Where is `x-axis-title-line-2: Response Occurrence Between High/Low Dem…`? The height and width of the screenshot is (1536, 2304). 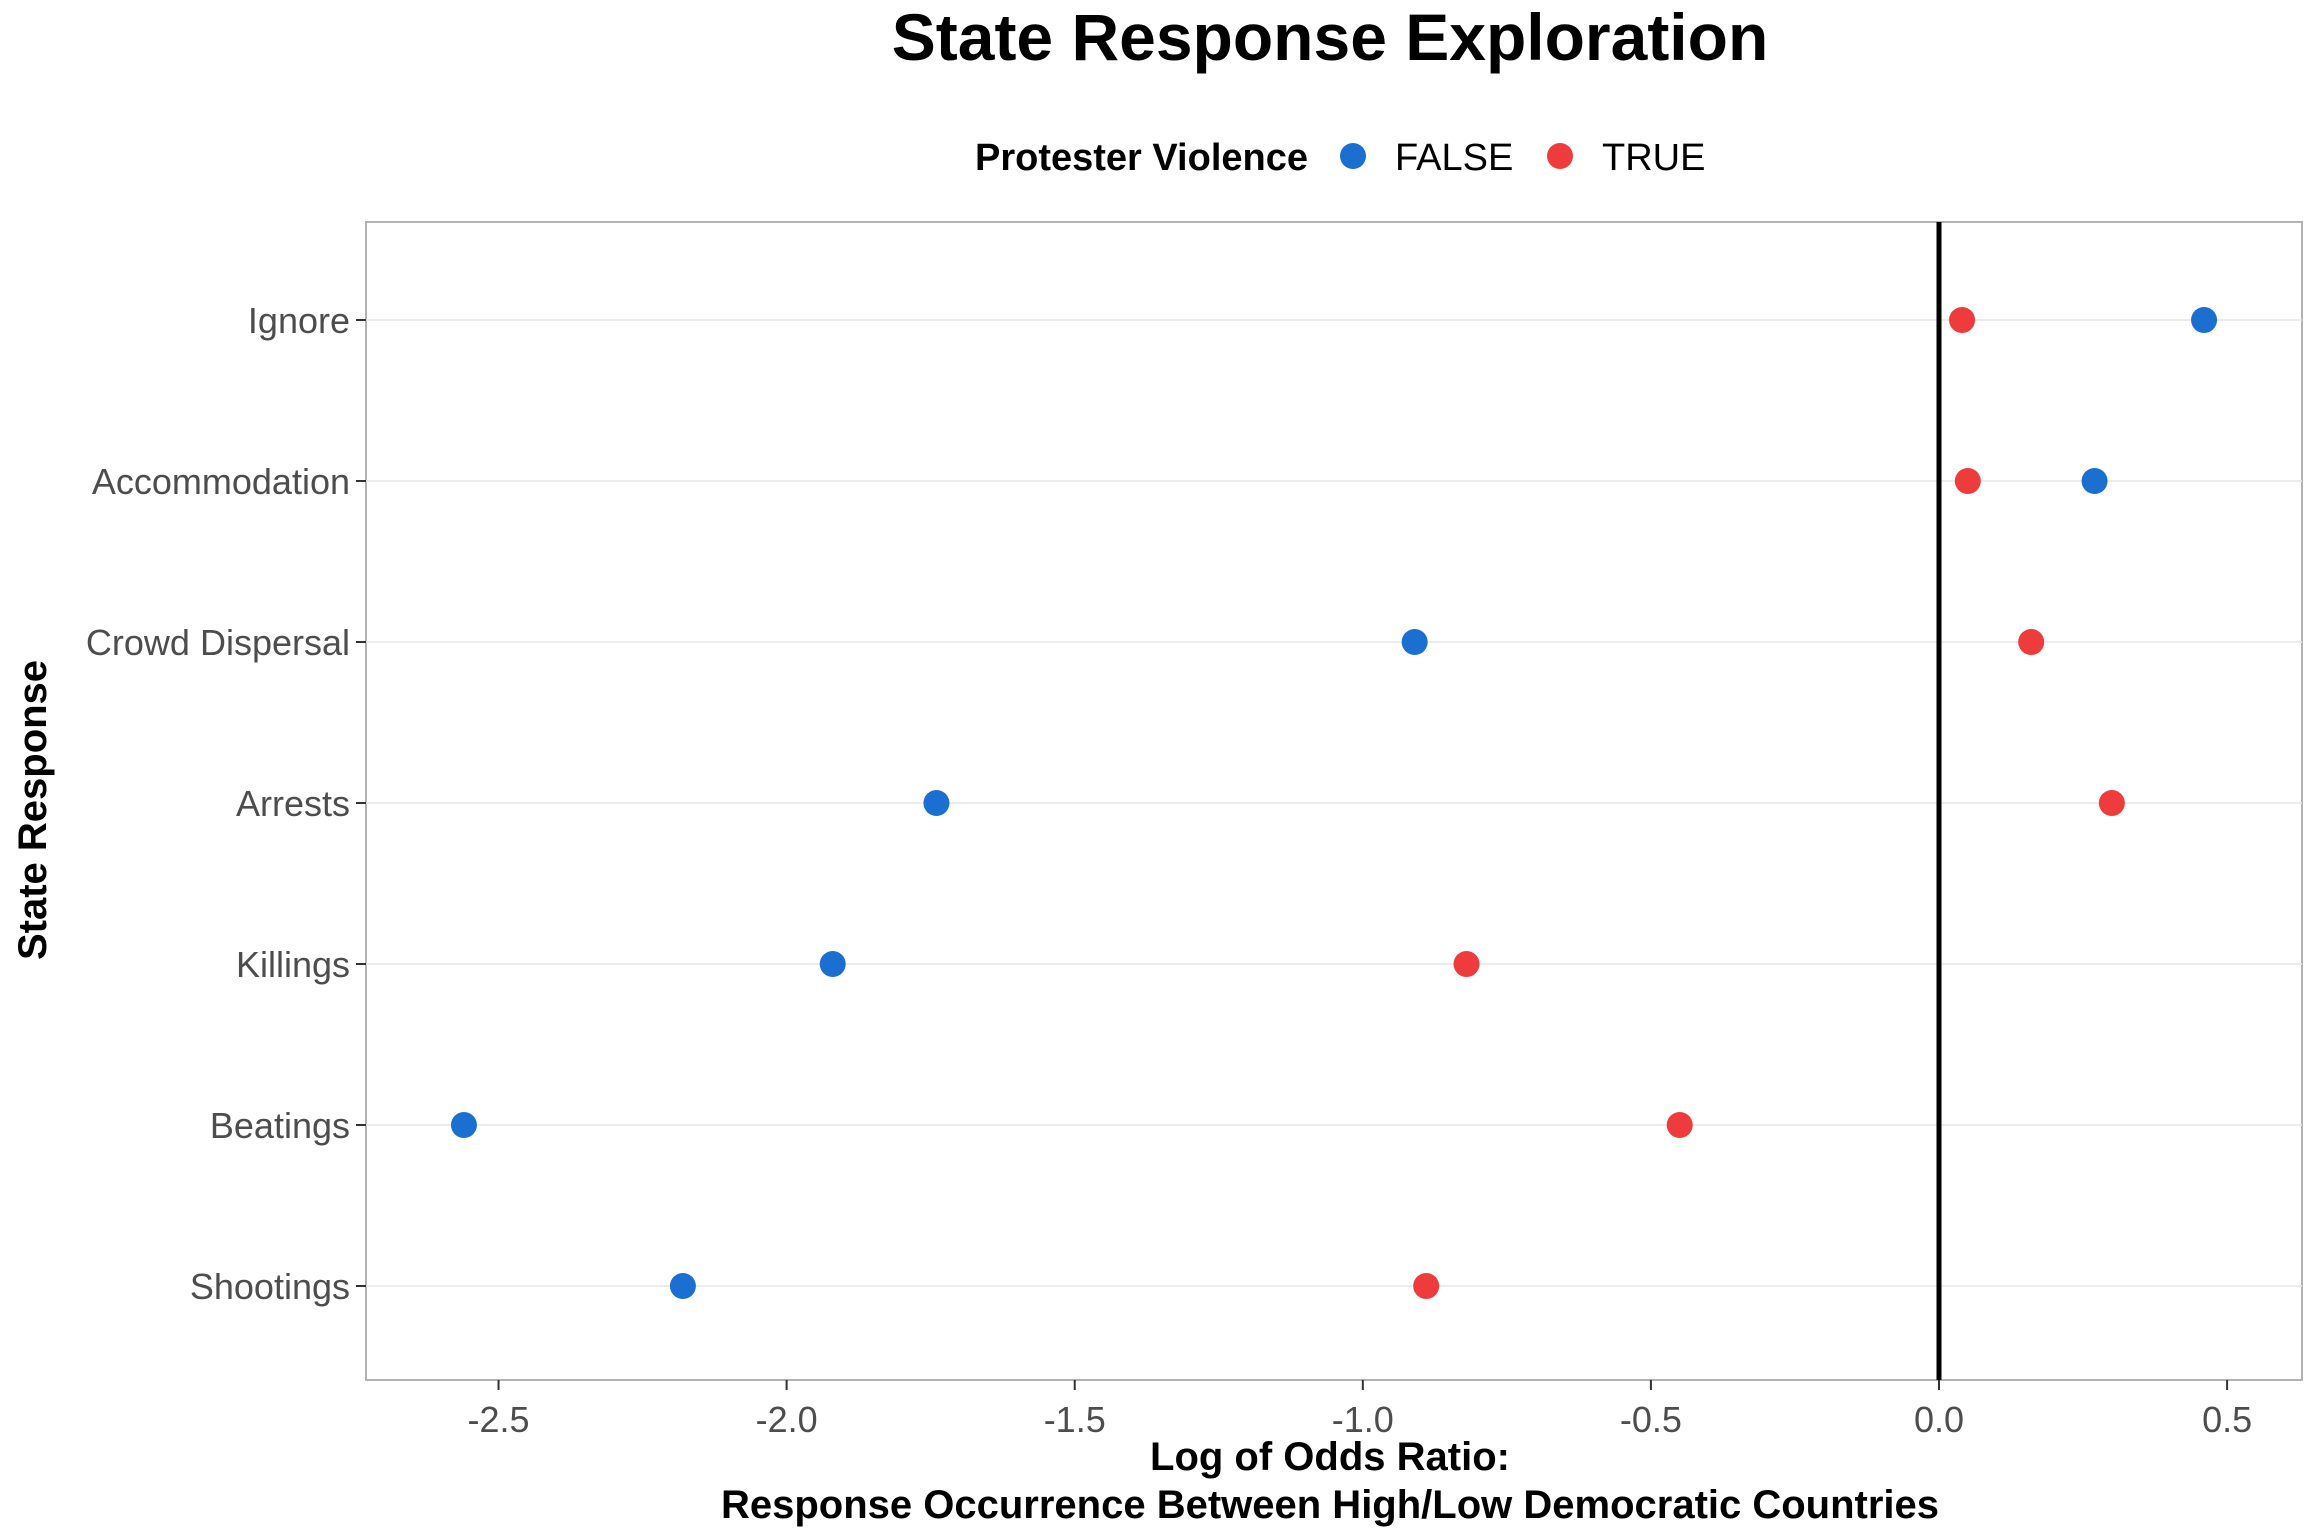 x-axis-title-line-2: Response Occurrence Between High/Low Dem… is located at coordinates (1330, 1505).